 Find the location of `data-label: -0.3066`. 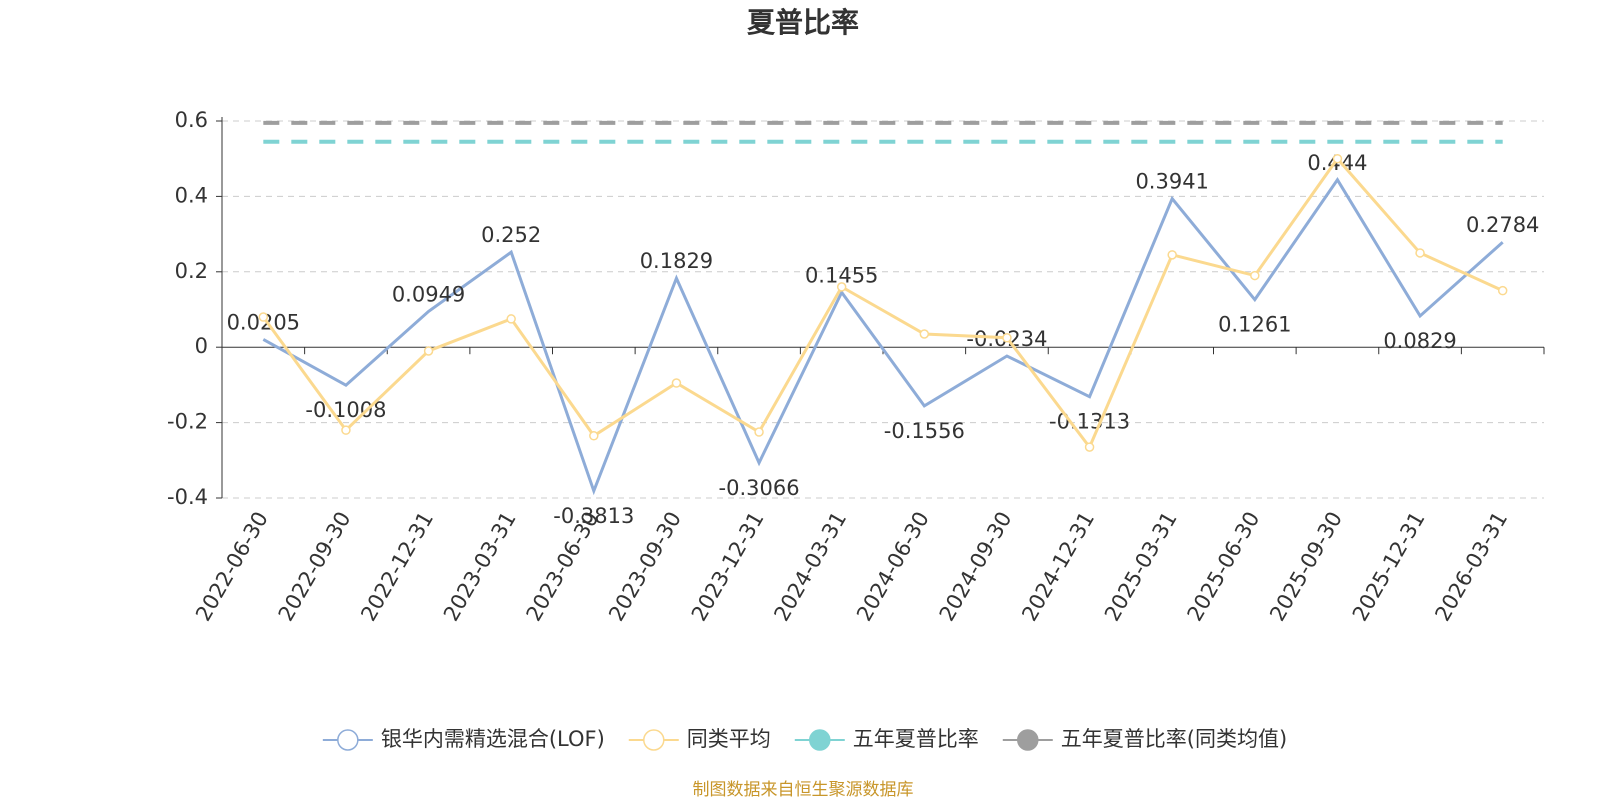

data-label: -0.3066 is located at coordinates (759, 488).